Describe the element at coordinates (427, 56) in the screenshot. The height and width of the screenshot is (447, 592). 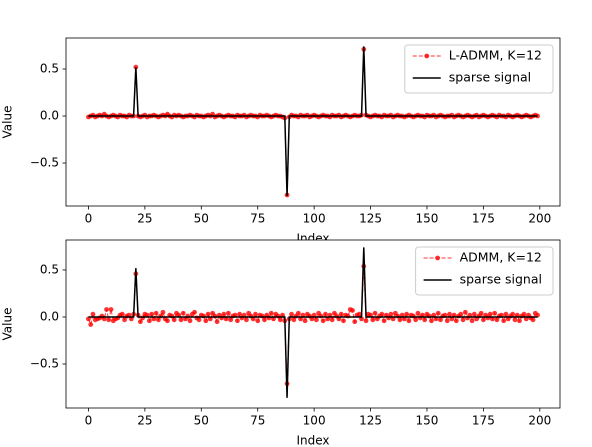
I see `legend-marker` at that location.